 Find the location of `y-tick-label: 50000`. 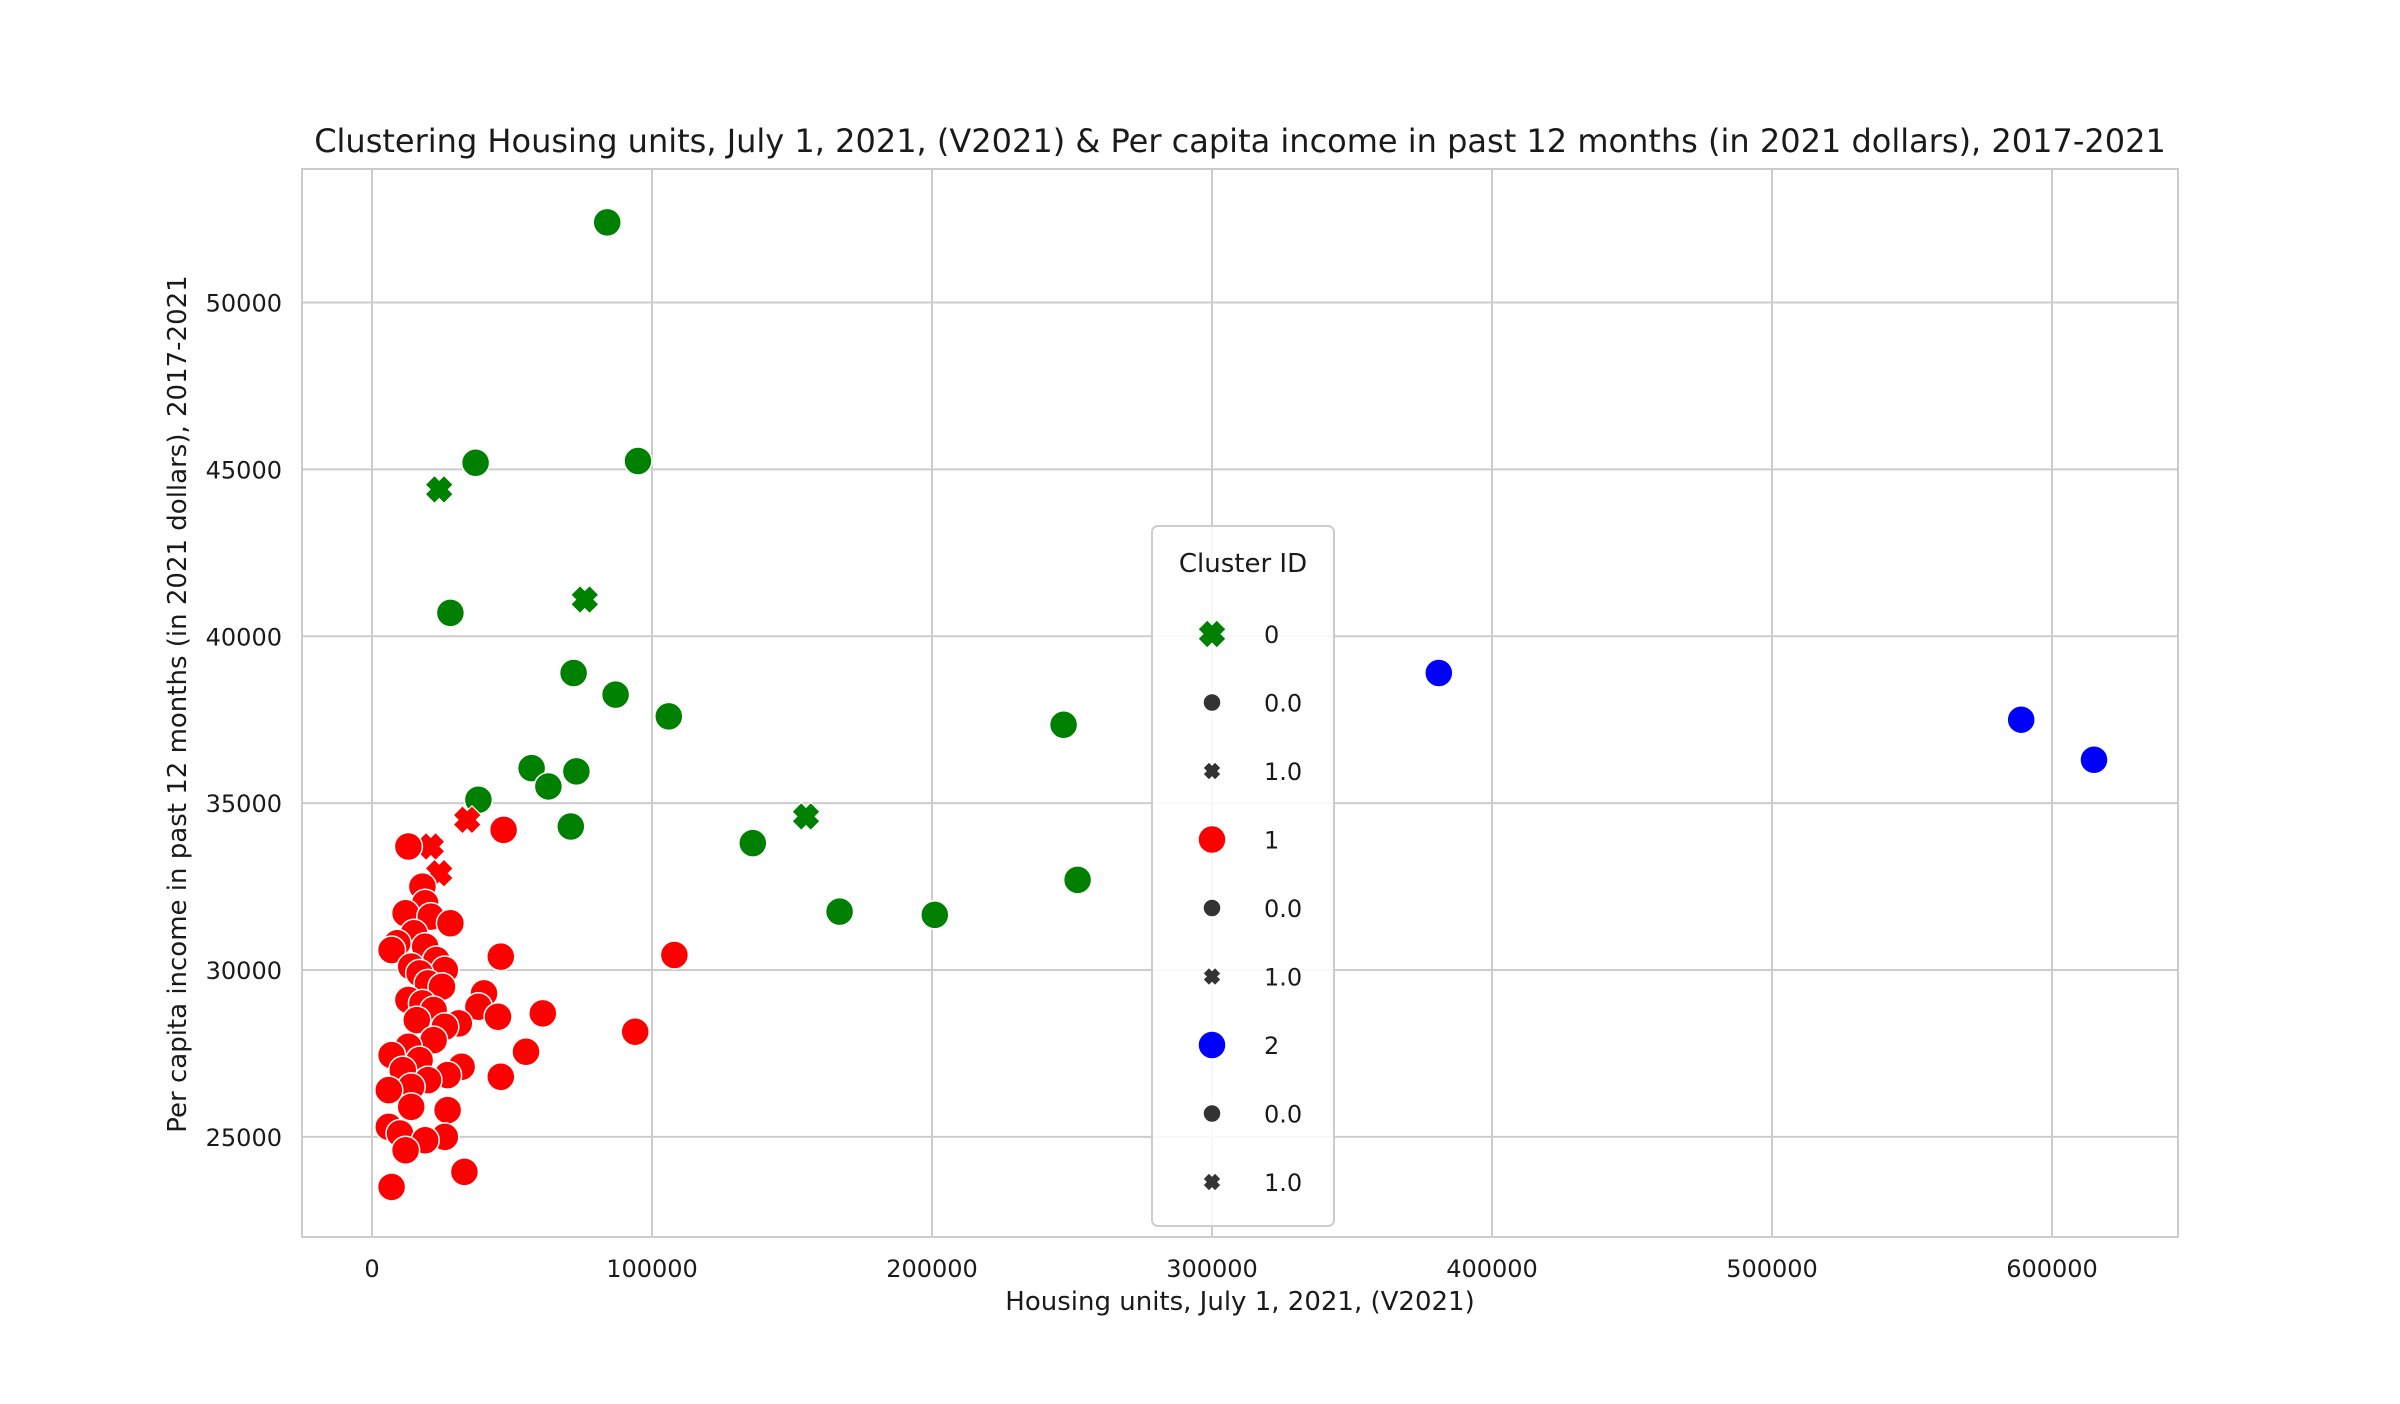

y-tick-label: 50000 is located at coordinates (244, 304).